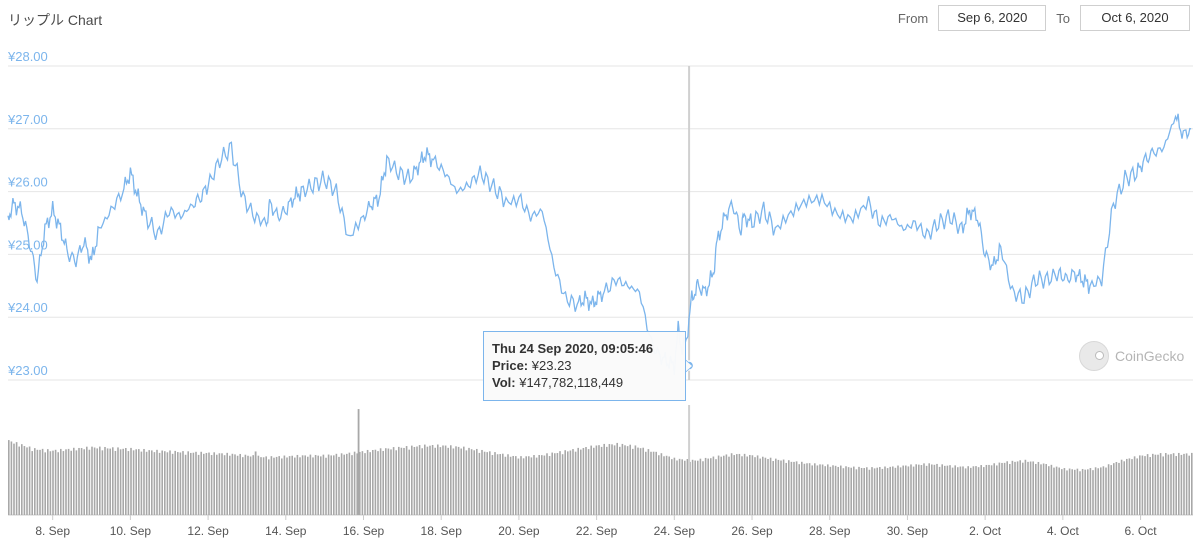 The height and width of the screenshot is (546, 1200). What do you see at coordinates (131, 531) in the screenshot?
I see `x-tick-label: 10. Sep` at bounding box center [131, 531].